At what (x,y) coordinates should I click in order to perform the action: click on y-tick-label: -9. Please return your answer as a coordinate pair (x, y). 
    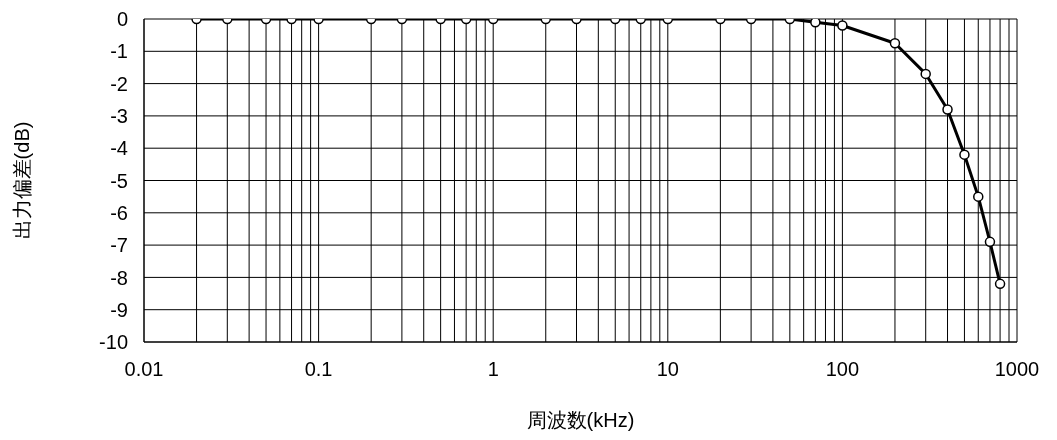
    Looking at the image, I should click on (119, 309).